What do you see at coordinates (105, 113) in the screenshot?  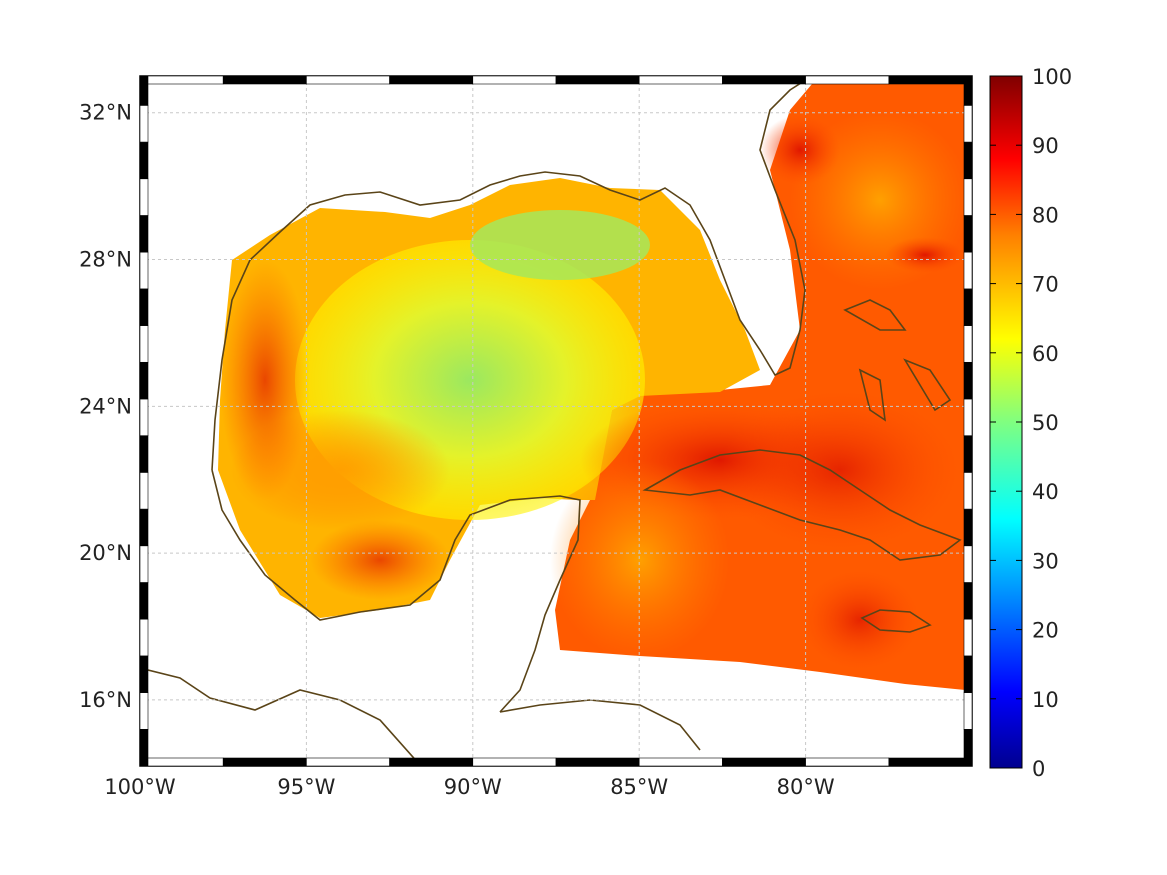 I see `y-tick-label: 32°N` at bounding box center [105, 113].